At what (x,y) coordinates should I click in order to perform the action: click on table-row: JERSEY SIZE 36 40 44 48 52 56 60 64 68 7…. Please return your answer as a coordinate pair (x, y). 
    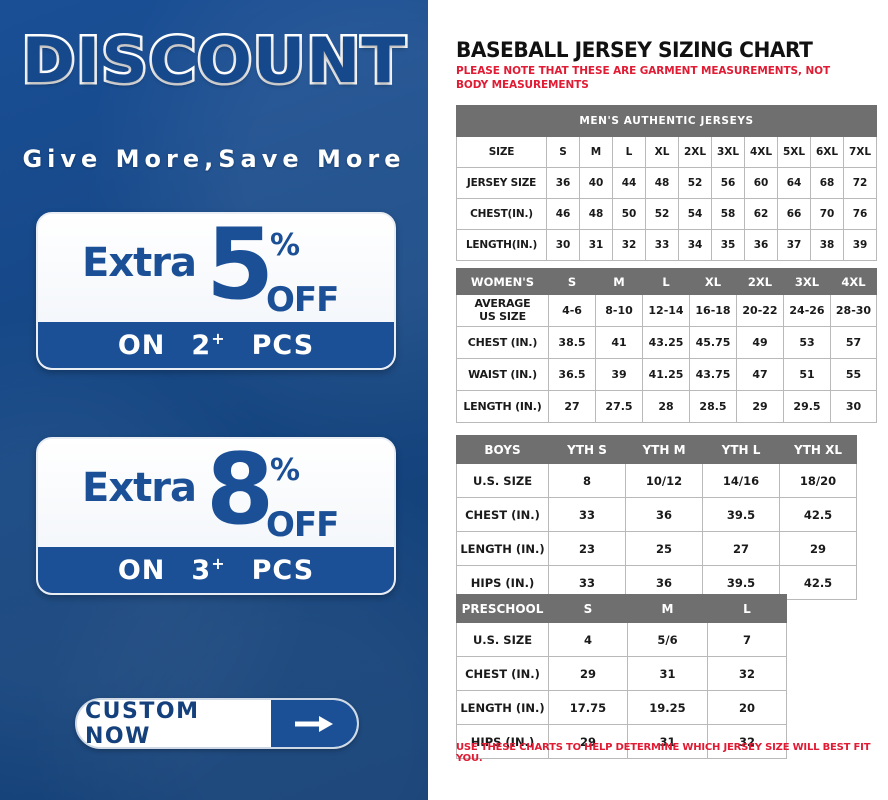
    Looking at the image, I should click on (667, 183).